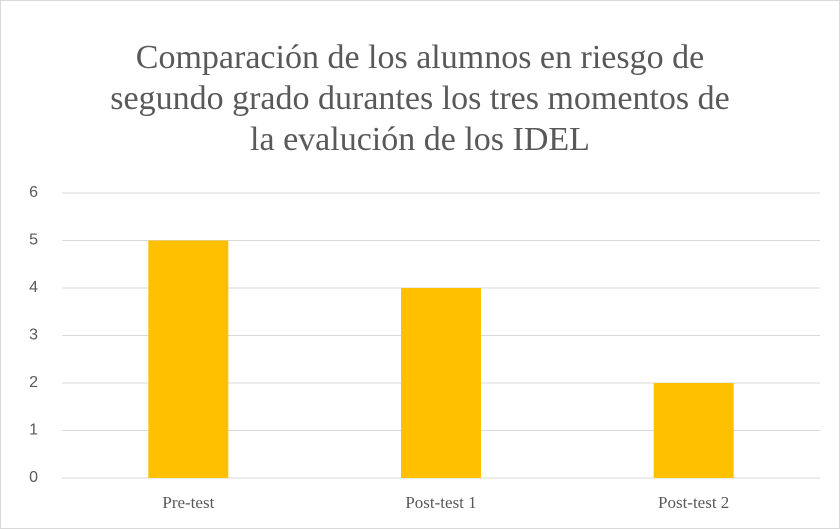  I want to click on y-tick-label: 2, so click(33, 382).